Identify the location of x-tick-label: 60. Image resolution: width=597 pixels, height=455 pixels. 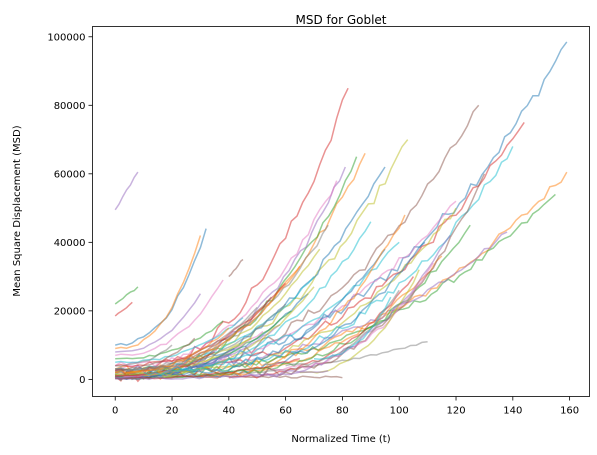
(285, 411).